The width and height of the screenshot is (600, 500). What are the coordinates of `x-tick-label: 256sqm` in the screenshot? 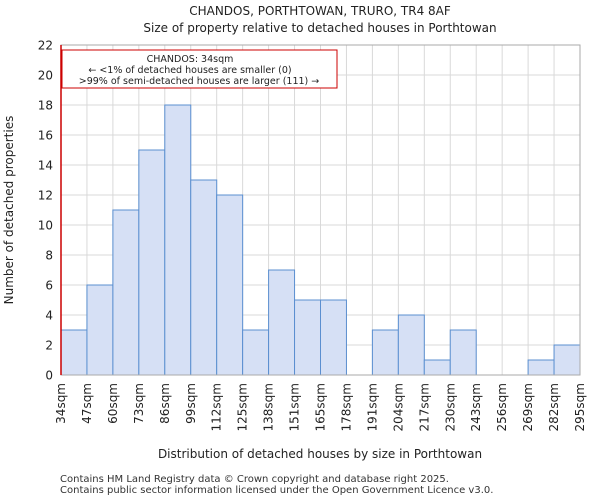 It's located at (502, 407).